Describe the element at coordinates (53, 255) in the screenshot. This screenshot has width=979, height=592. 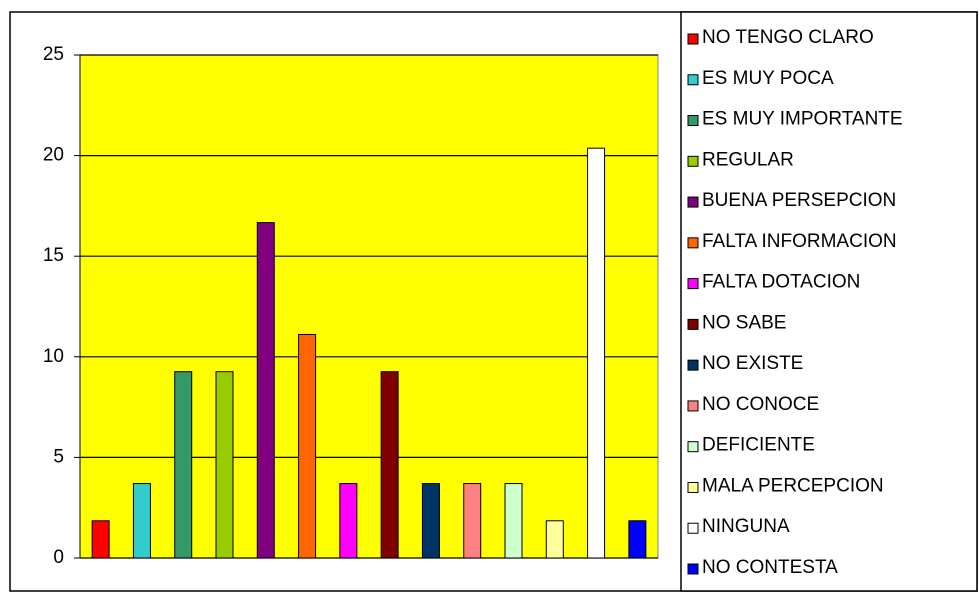
I see `y-tick-label: 15` at that location.